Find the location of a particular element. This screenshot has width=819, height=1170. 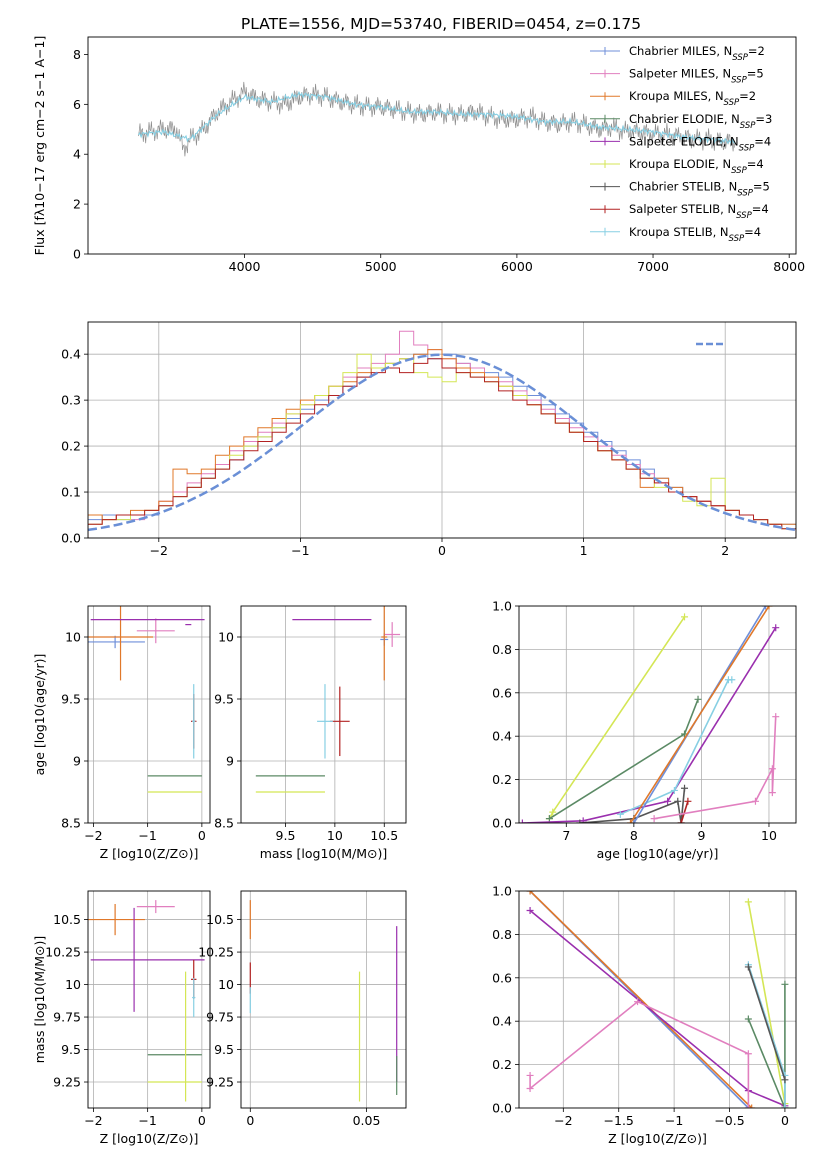

normal-curve is located at coordinates (442, 442).